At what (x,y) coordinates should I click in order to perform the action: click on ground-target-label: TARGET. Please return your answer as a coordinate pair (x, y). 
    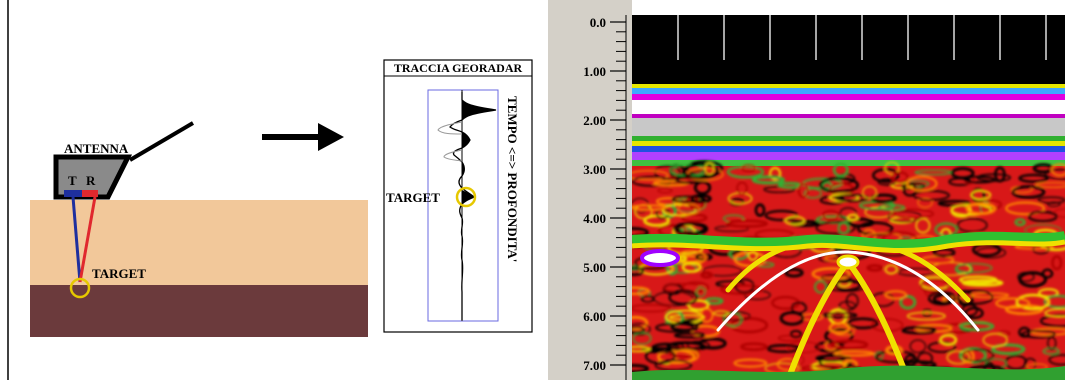
    Looking at the image, I should click on (119, 273).